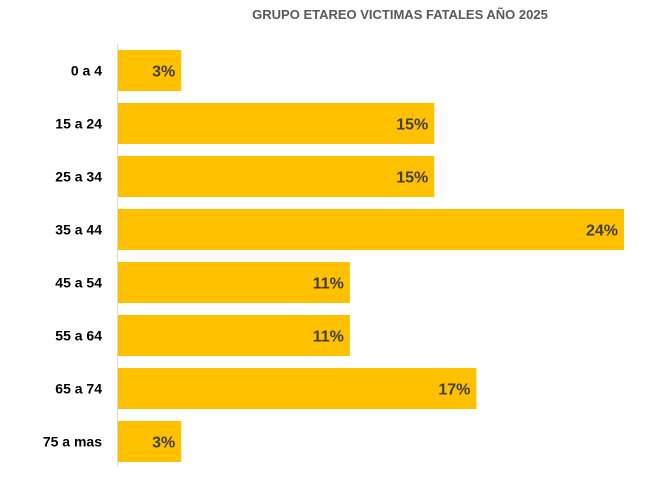  What do you see at coordinates (78, 283) in the screenshot?
I see `category-label: 45 a 54` at bounding box center [78, 283].